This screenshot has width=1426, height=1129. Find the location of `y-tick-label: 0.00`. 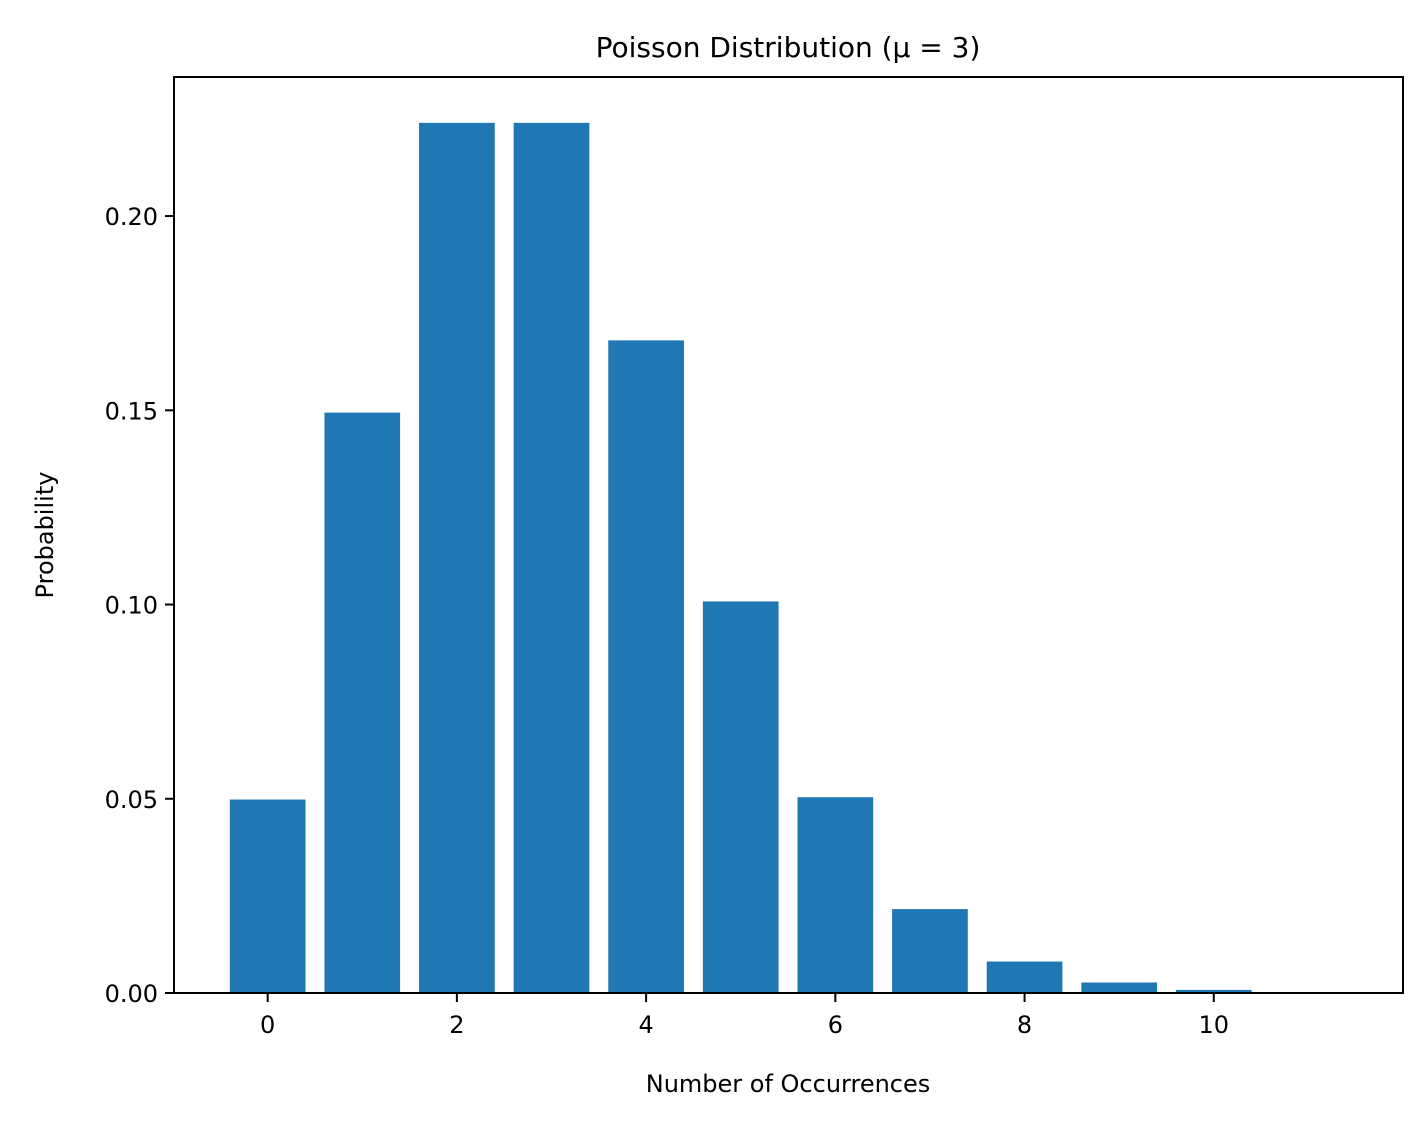

y-tick-label: 0.00 is located at coordinates (131, 994).